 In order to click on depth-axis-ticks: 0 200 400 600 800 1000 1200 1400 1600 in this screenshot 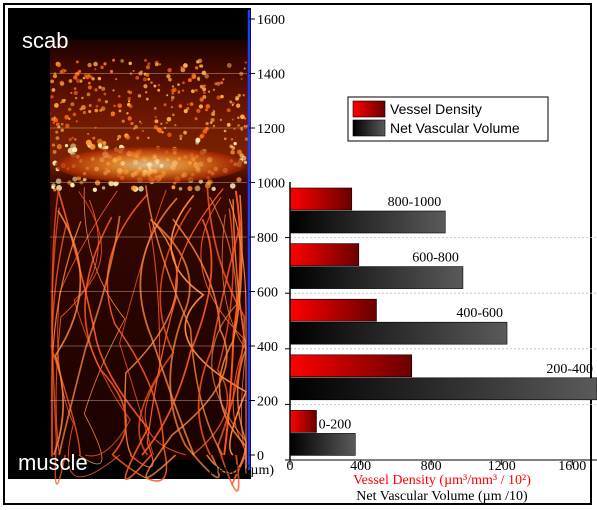, I will do `click(267, 238)`.